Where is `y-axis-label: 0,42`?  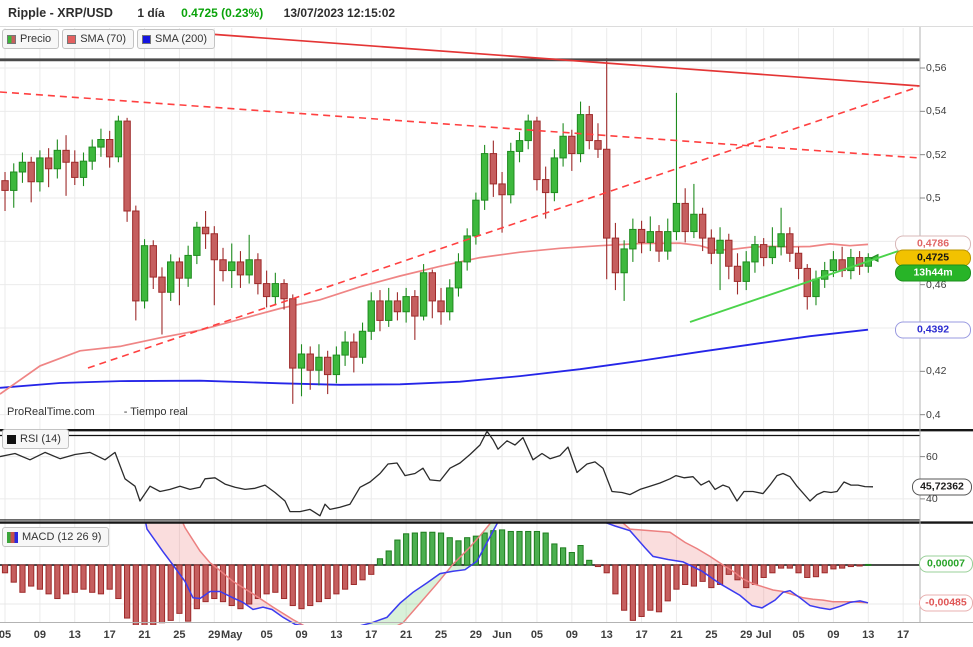
y-axis-label: 0,42 is located at coordinates (936, 371).